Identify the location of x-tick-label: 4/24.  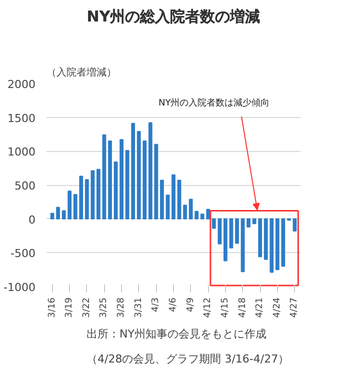
(277, 307).